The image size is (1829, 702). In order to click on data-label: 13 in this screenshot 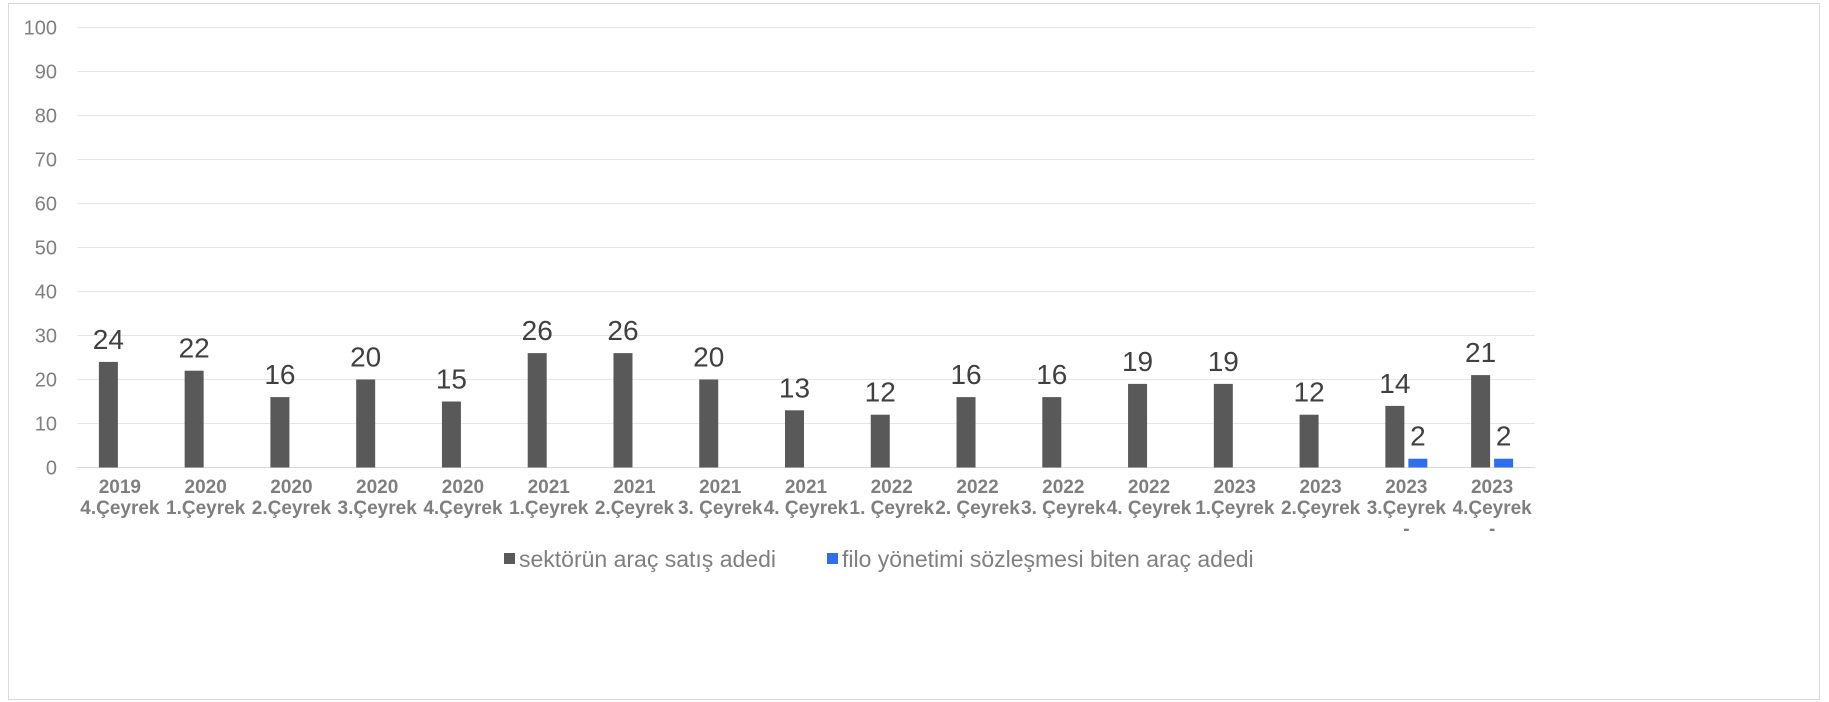, I will do `click(794, 387)`.